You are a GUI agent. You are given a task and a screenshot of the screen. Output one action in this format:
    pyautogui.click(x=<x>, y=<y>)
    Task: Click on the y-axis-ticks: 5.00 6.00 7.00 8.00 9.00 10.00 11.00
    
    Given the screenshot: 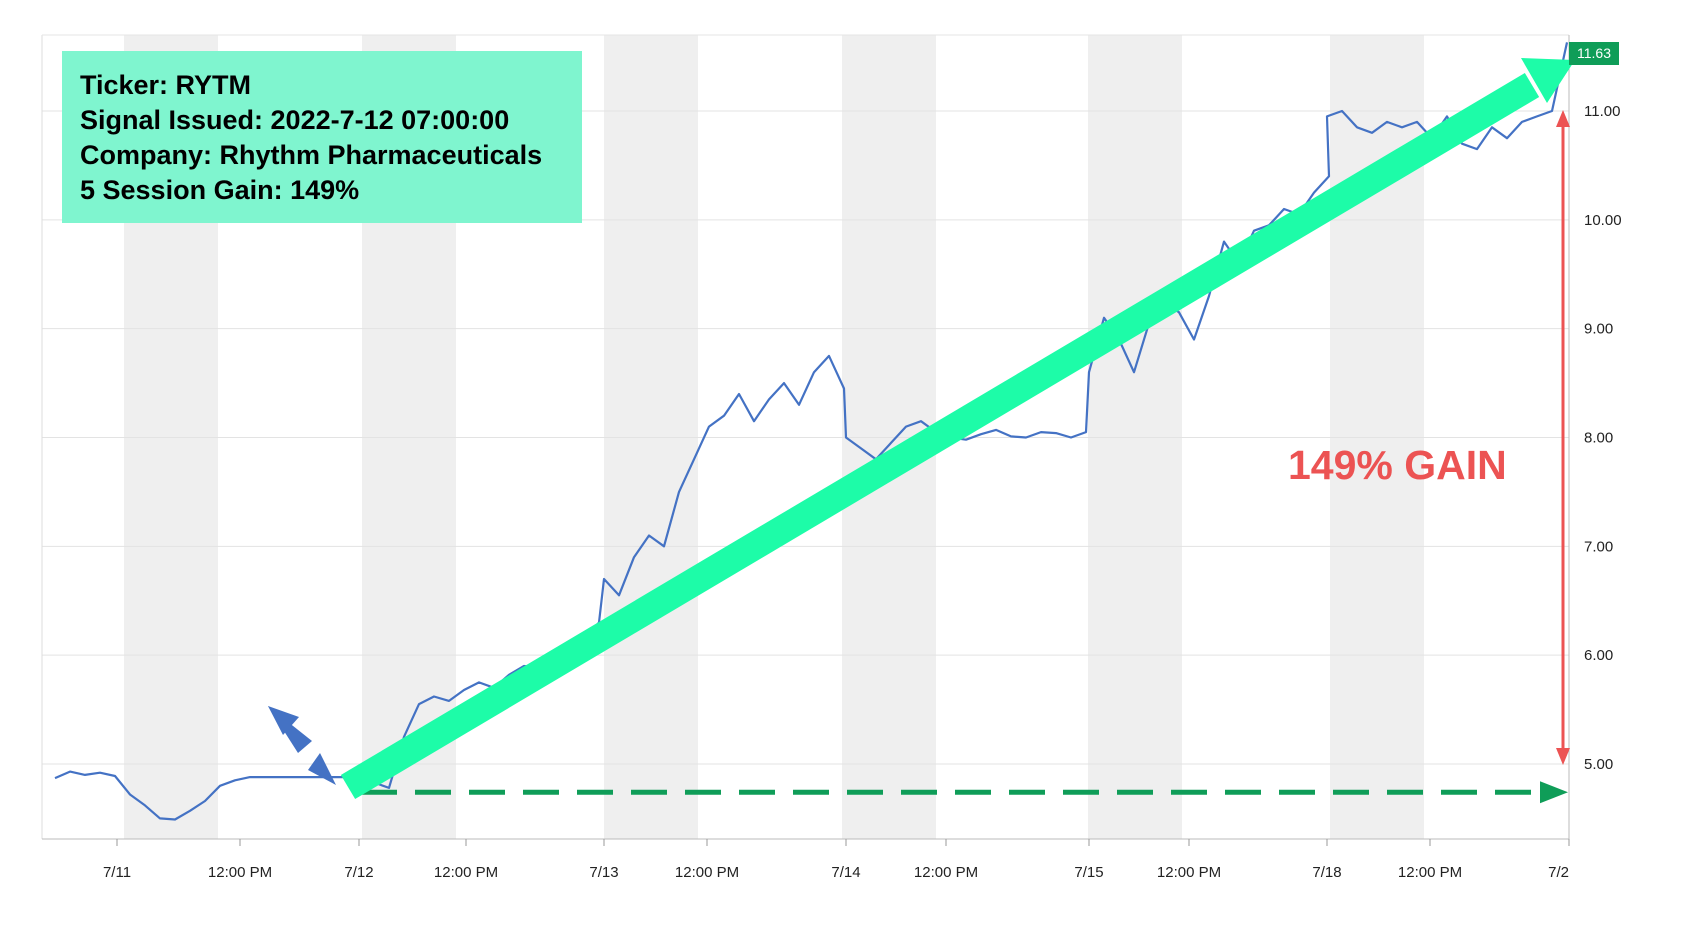 What is the action you would take?
    pyautogui.click(x=1603, y=438)
    